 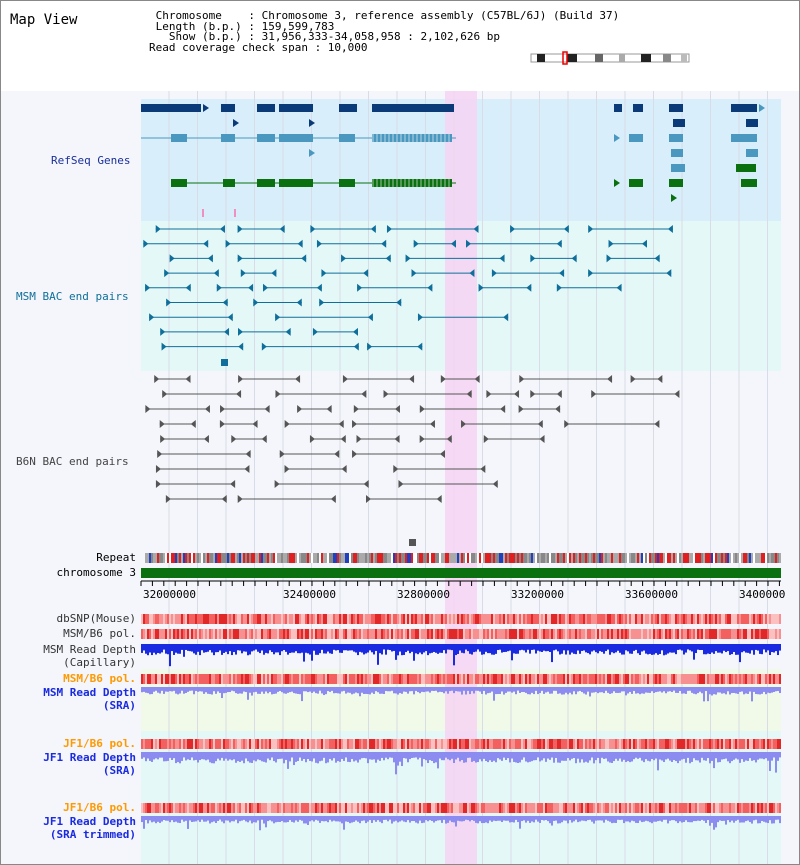 I want to click on track-label-jf1-b6-pol: JF1/B6 pol., so click(x=99, y=743).